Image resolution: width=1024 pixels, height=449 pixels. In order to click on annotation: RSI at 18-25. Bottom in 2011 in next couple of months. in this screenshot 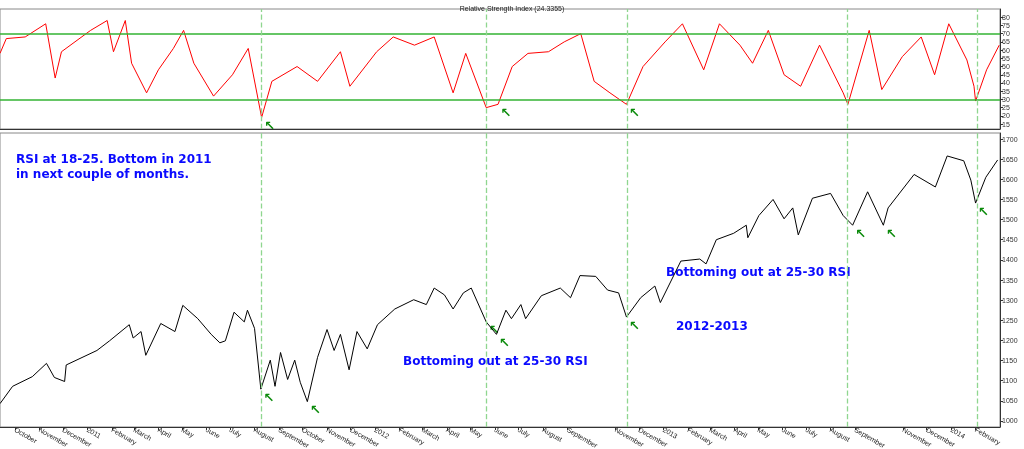, I will do `click(114, 166)`.